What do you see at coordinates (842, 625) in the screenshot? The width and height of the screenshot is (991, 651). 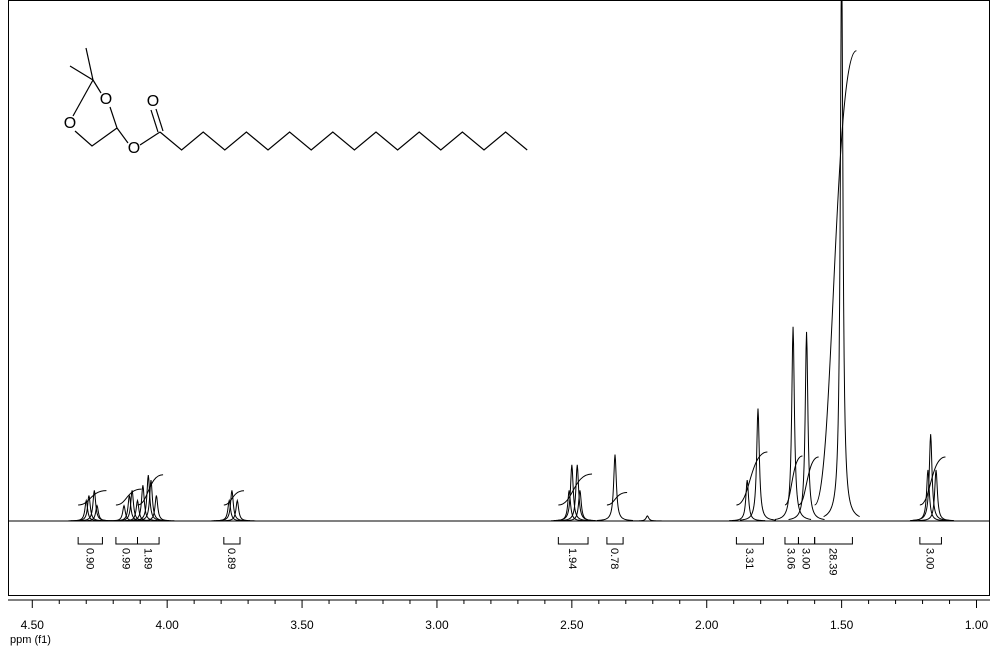 I see `x-tick-label: 1.50` at bounding box center [842, 625].